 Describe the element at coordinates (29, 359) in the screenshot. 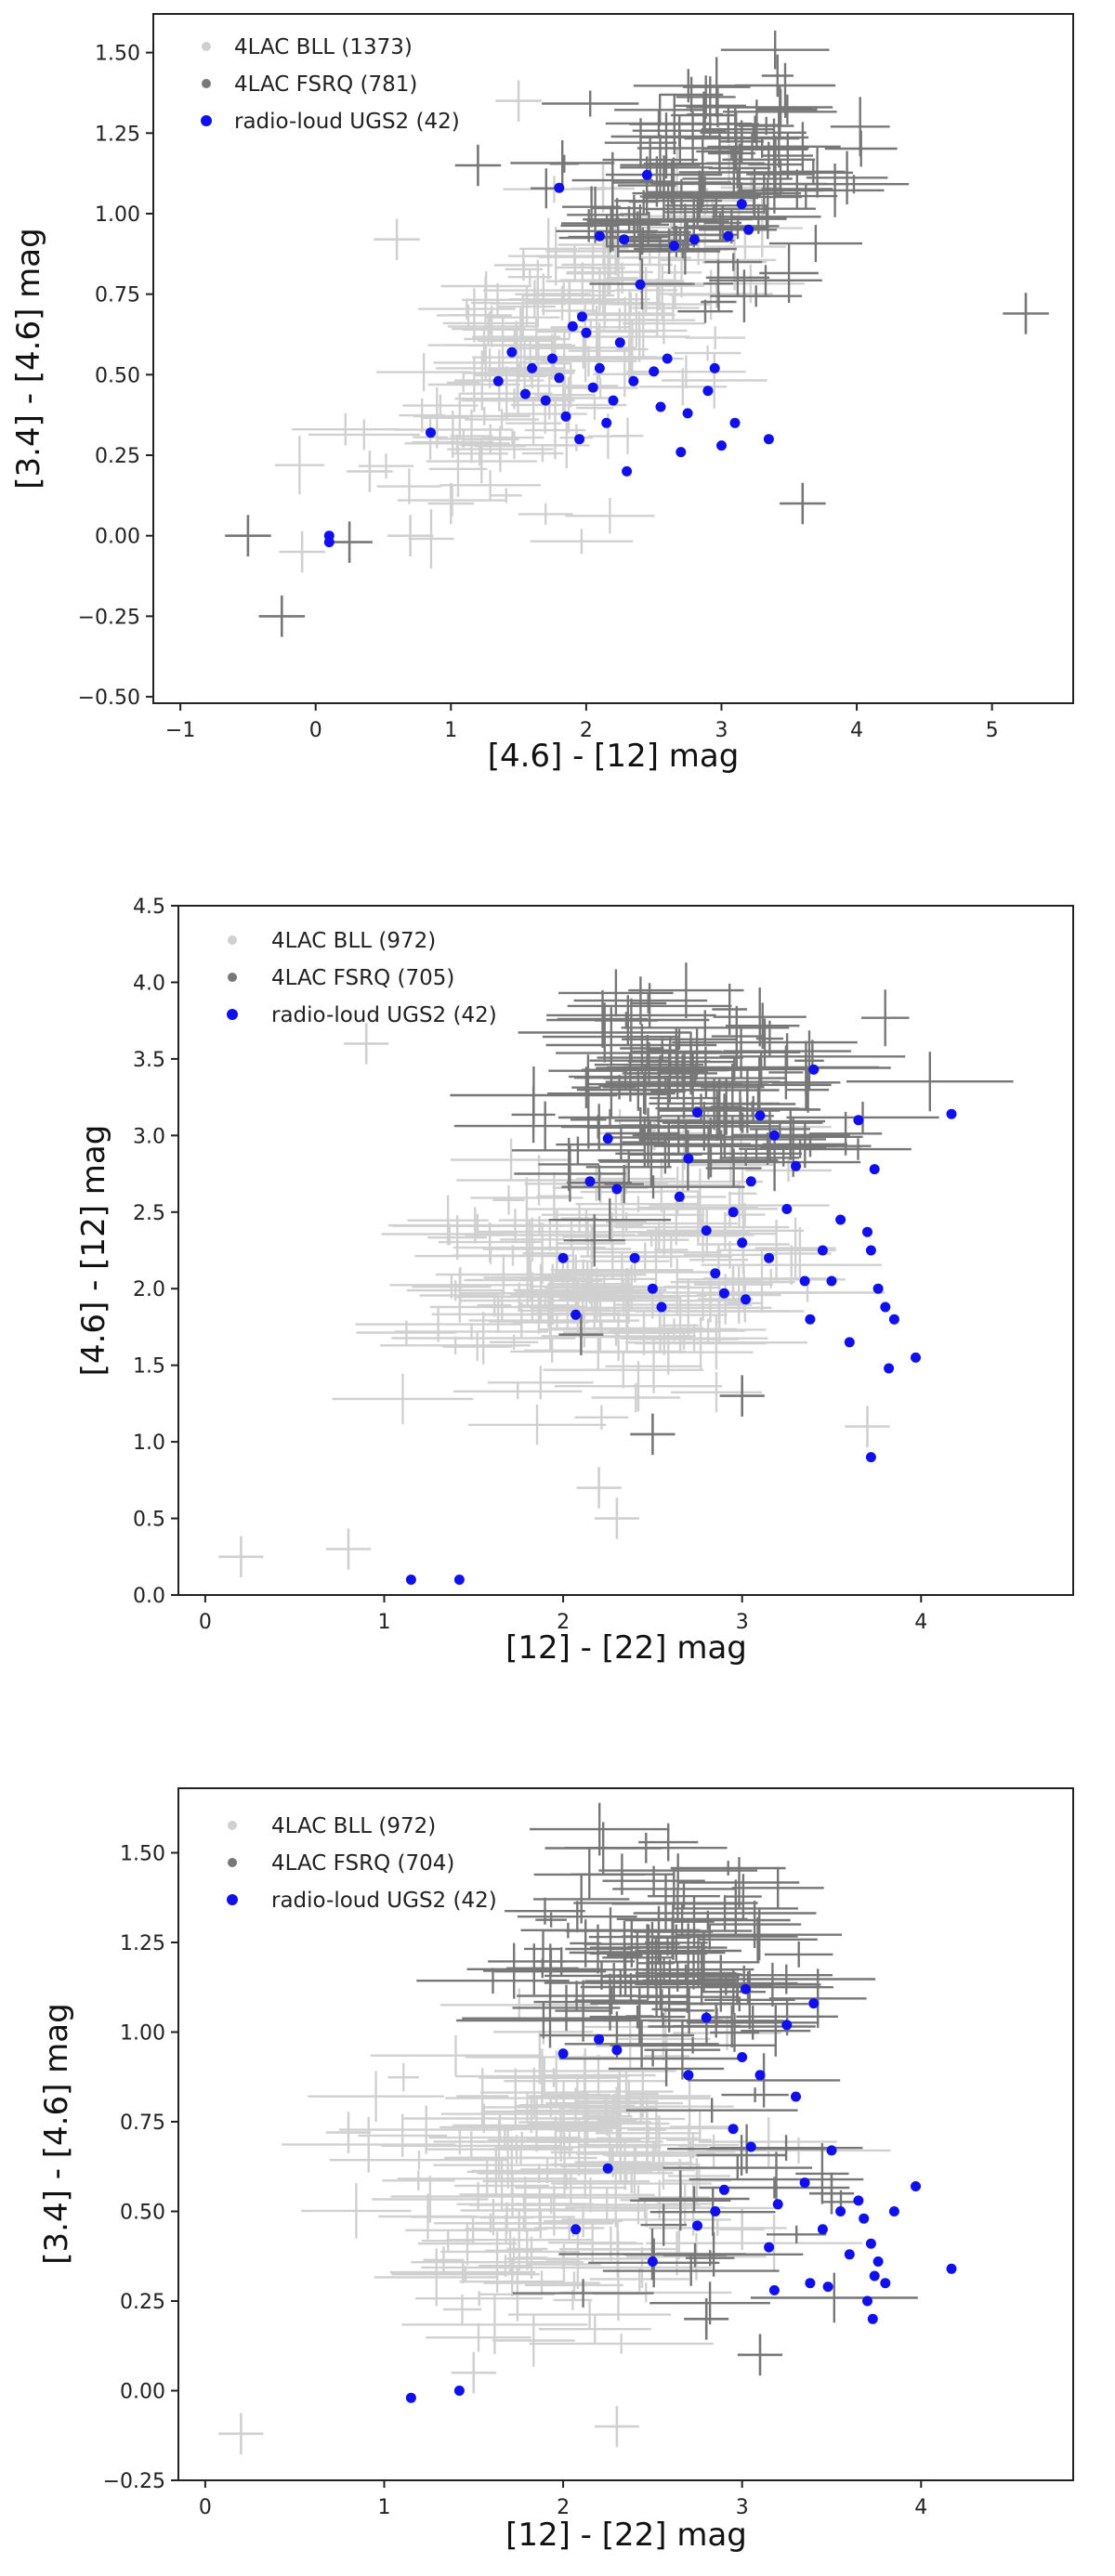

I see `panel-1-y-axis-label: [3.4] - [4.6] mag` at that location.